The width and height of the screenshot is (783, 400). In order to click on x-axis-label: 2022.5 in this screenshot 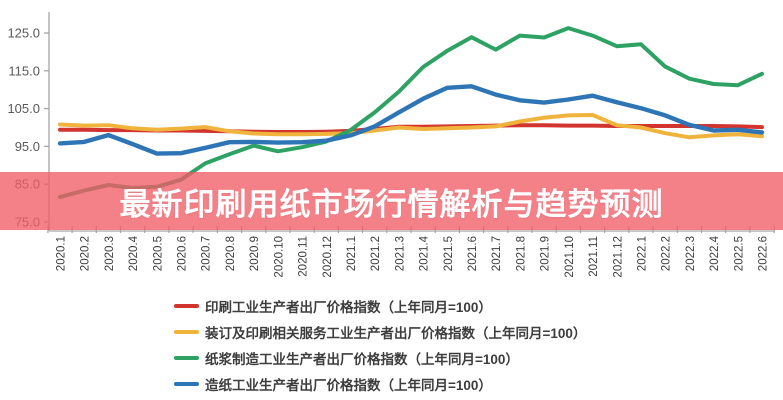, I will do `click(739, 253)`.